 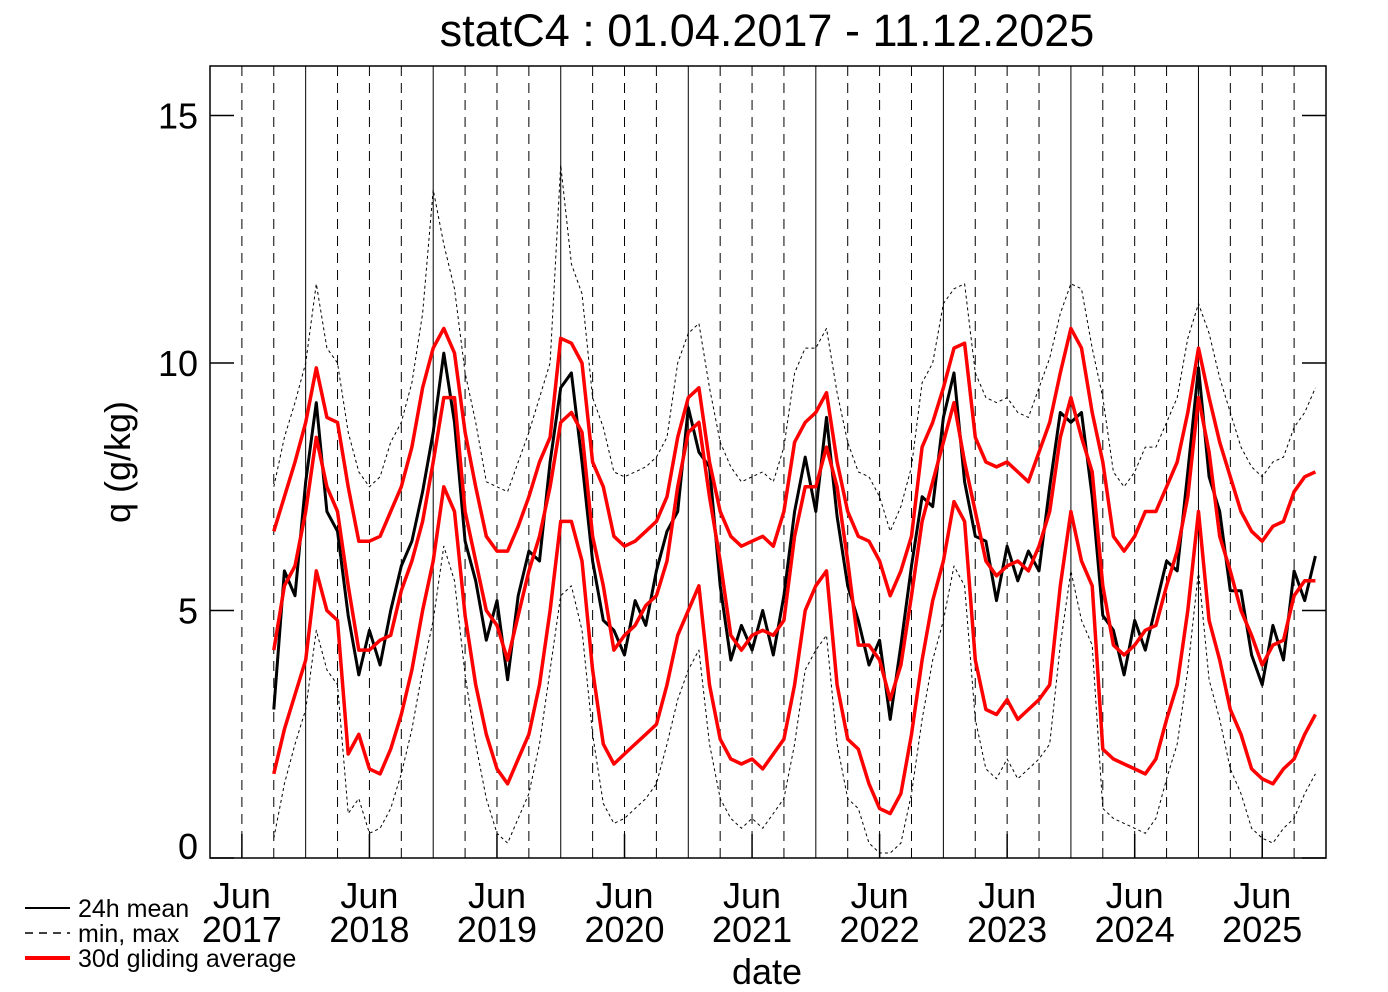 I want to click on y-axis-label: q (g/kg), so click(x=117, y=462).